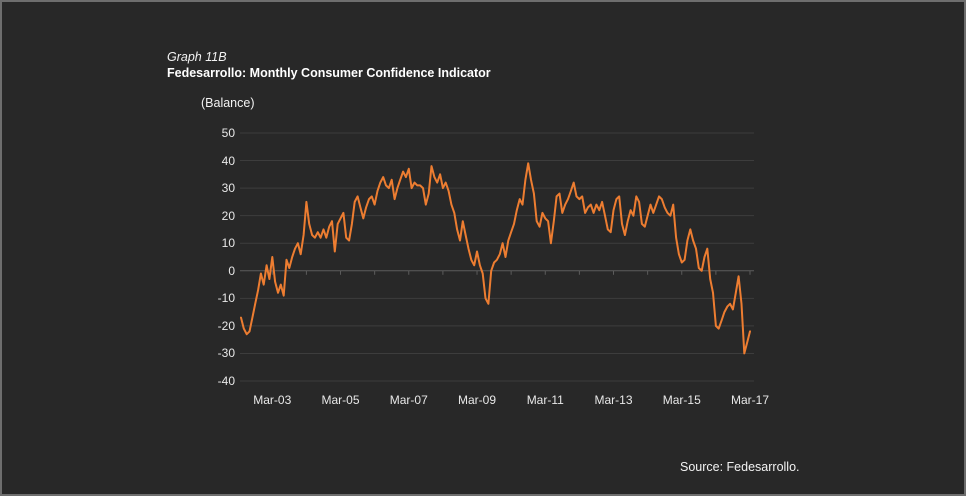  I want to click on source-note: Source: Fedesarrollo., so click(740, 467).